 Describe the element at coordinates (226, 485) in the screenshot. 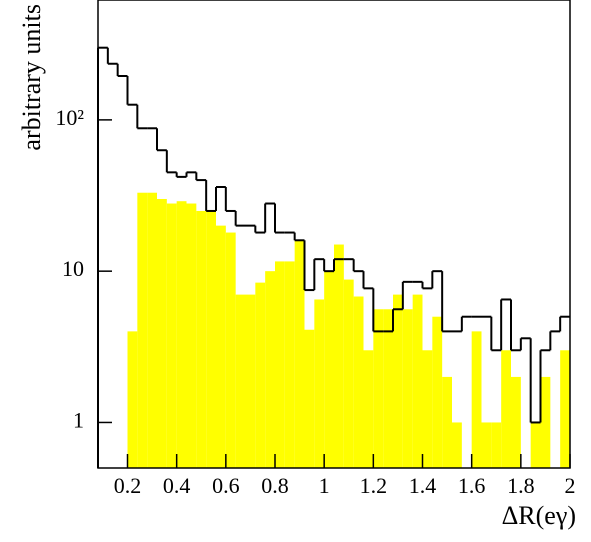

I see `x-tick-label: 0.6` at that location.